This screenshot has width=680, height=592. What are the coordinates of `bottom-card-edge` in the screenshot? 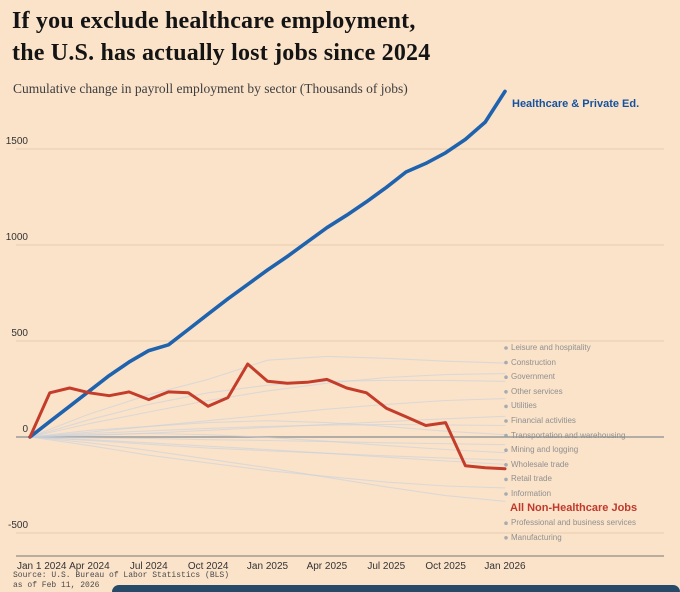 It's located at (396, 588).